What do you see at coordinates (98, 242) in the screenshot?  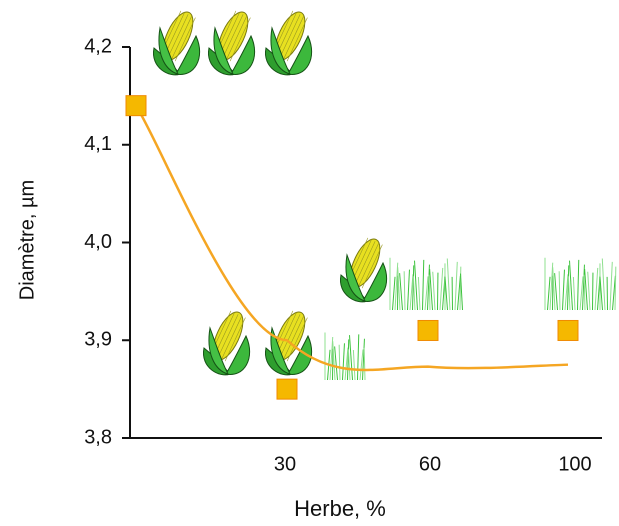 I see `y-tick-label: 4,0` at bounding box center [98, 242].